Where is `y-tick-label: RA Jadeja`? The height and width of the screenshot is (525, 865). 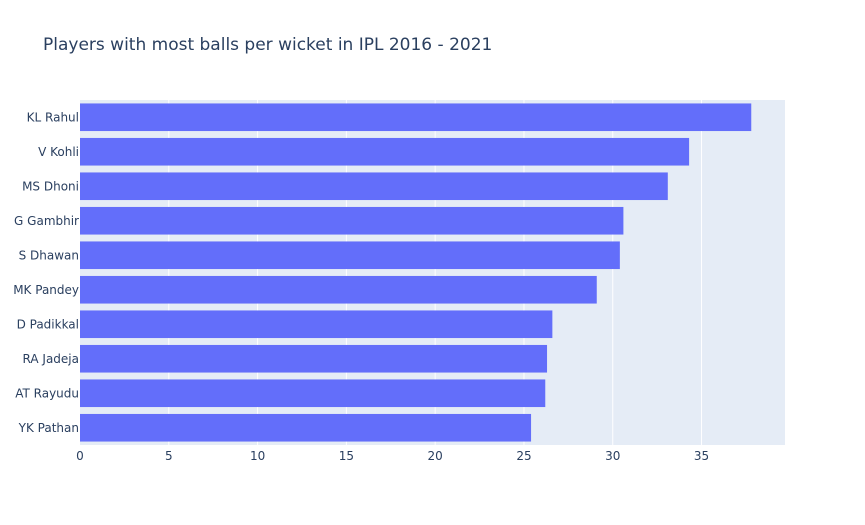
y-tick-label: RA Jadeja is located at coordinates (51, 359).